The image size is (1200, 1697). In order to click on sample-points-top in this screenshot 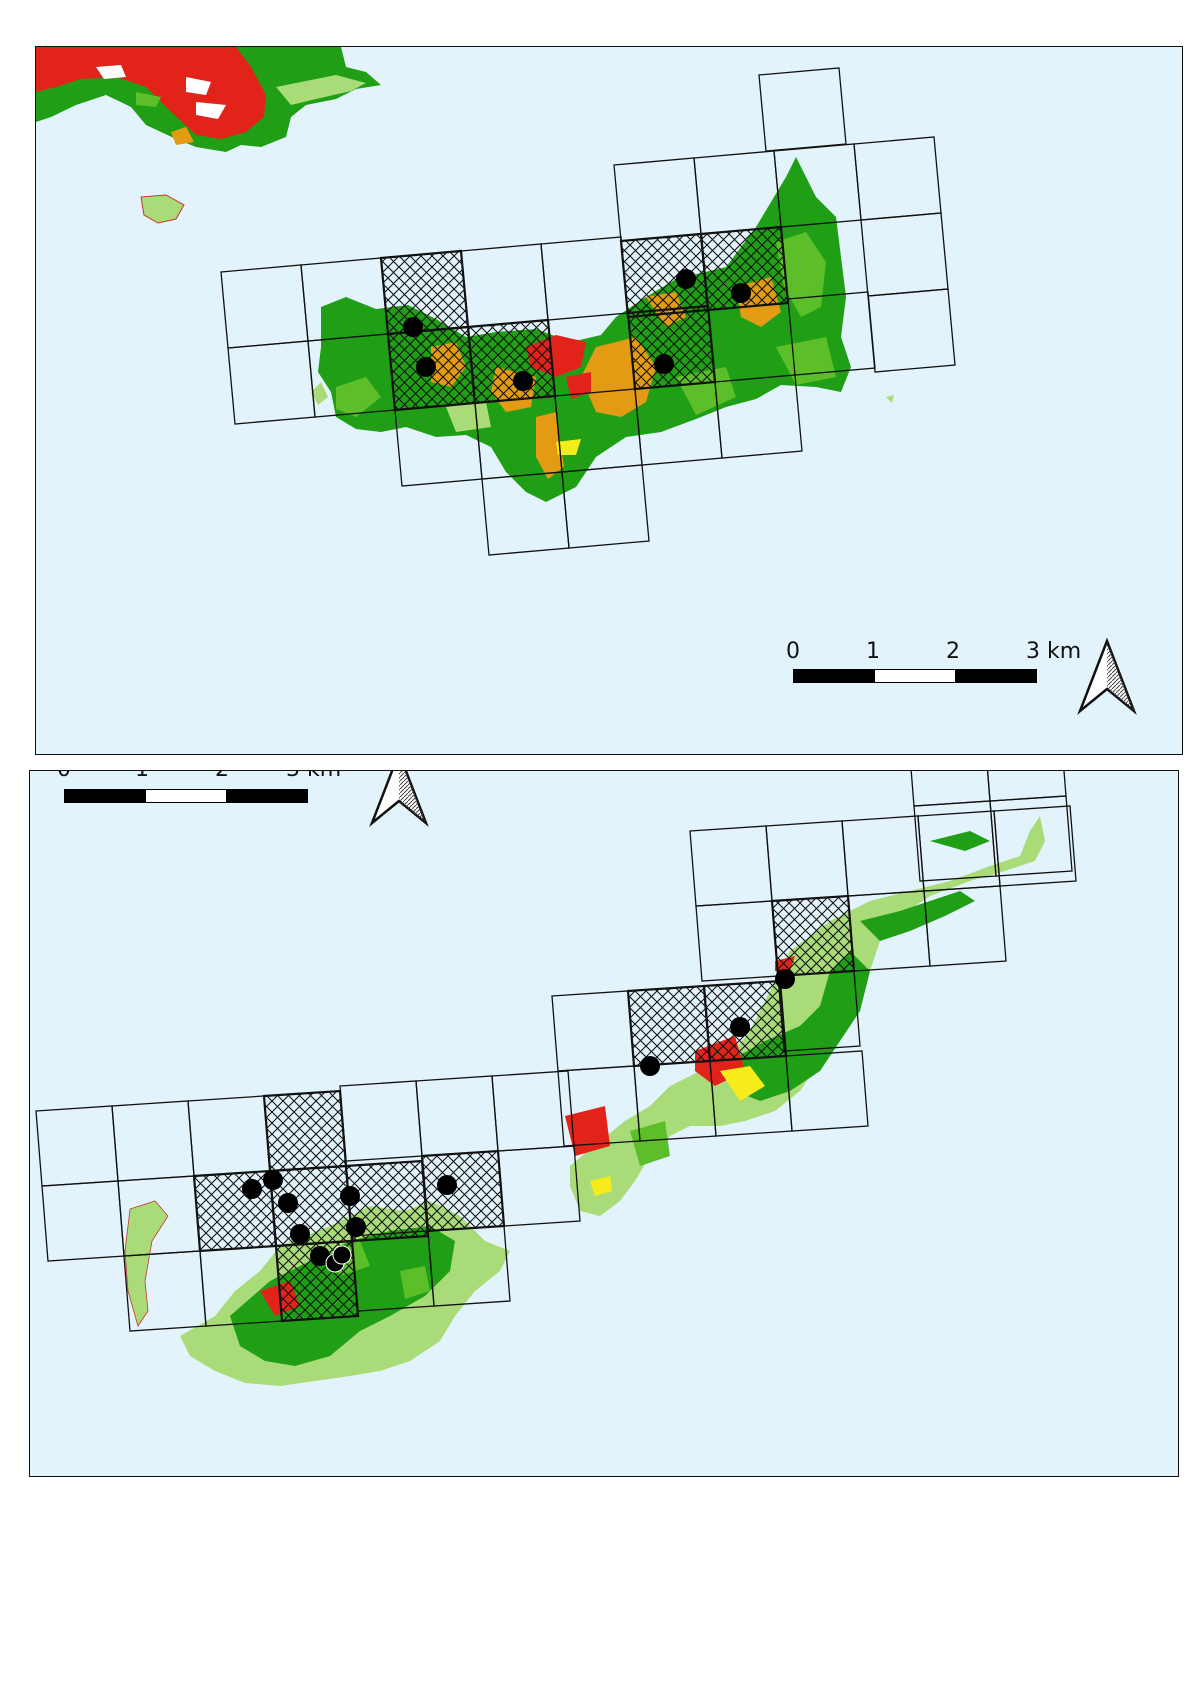, I will do `click(577, 330)`.